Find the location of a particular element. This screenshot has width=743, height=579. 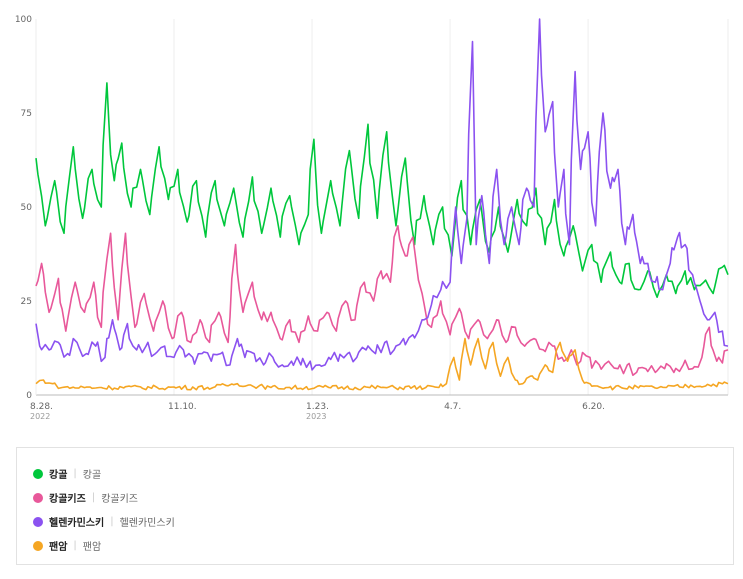

legend-item-kangol-kids: 캉골키즈 | 캉골키즈 is located at coordinates (85, 497).